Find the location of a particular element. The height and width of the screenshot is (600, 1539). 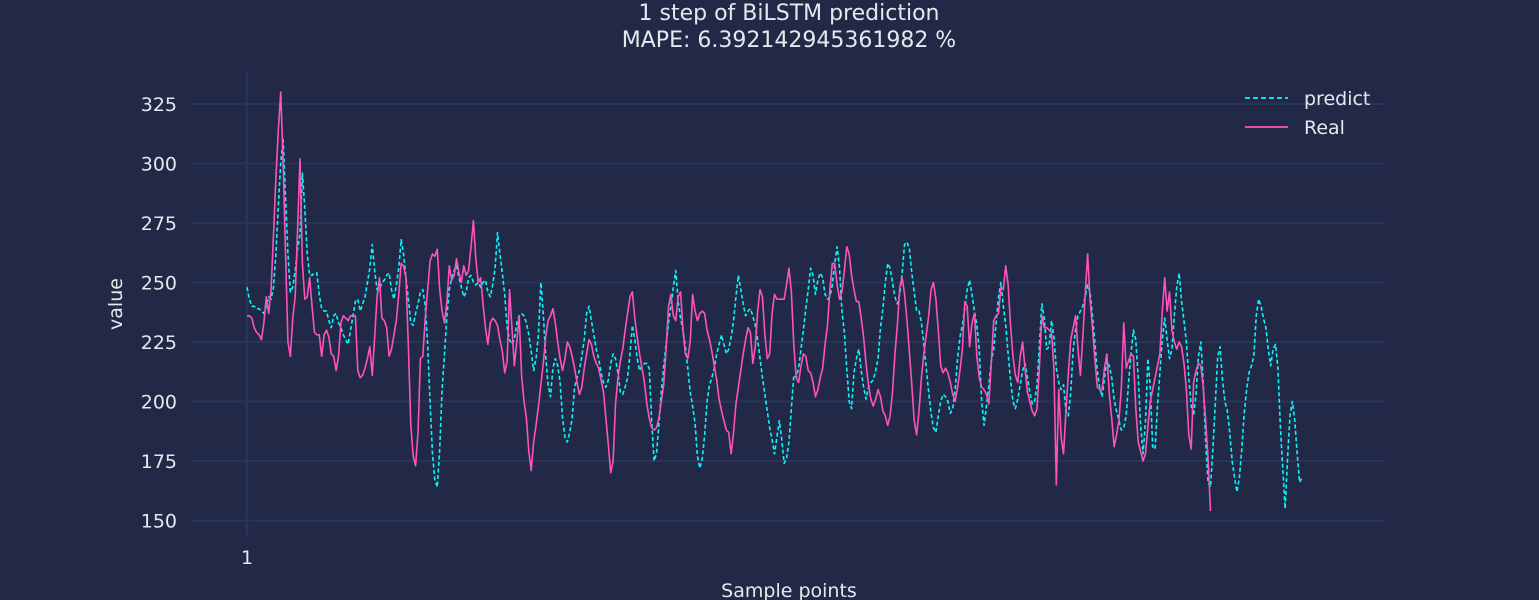

legend: predict Real is located at coordinates (1307, 113).